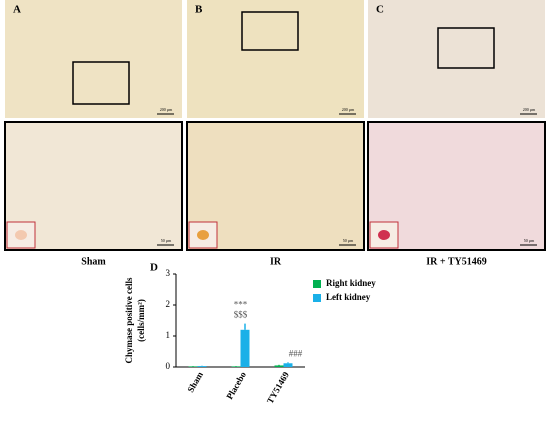 The image size is (550, 423). Describe the element at coordinates (199, 10) in the screenshot. I see `panel-label: B` at that location.